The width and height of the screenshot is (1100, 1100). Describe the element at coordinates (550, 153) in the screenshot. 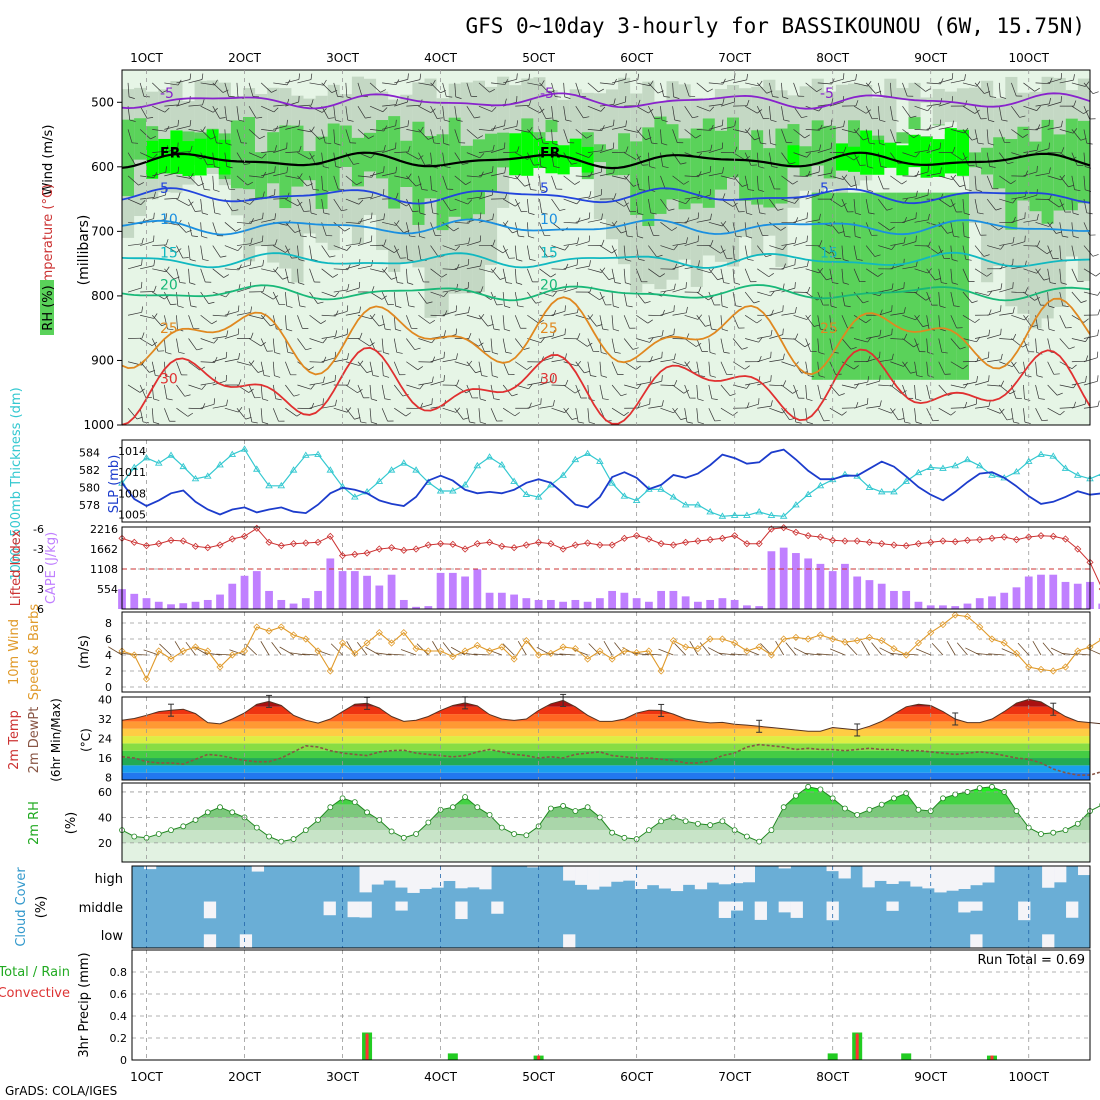

I see `isotherm-label: FR` at that location.